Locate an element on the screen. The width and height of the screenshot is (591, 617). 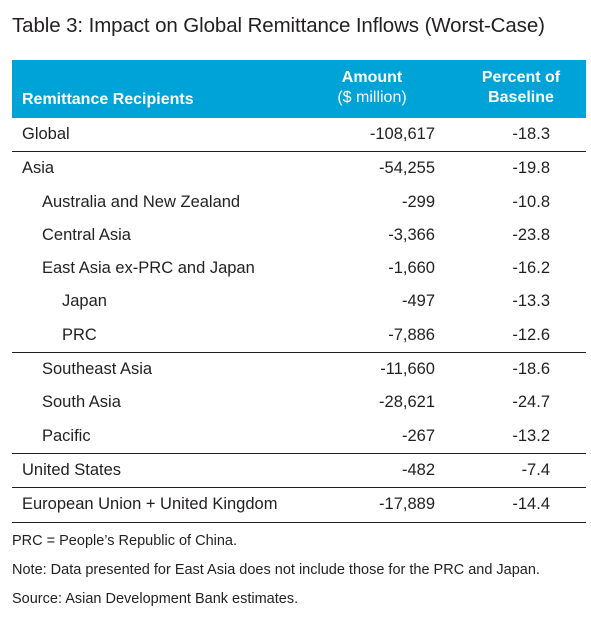
row-percent: -18.6 is located at coordinates (531, 369).